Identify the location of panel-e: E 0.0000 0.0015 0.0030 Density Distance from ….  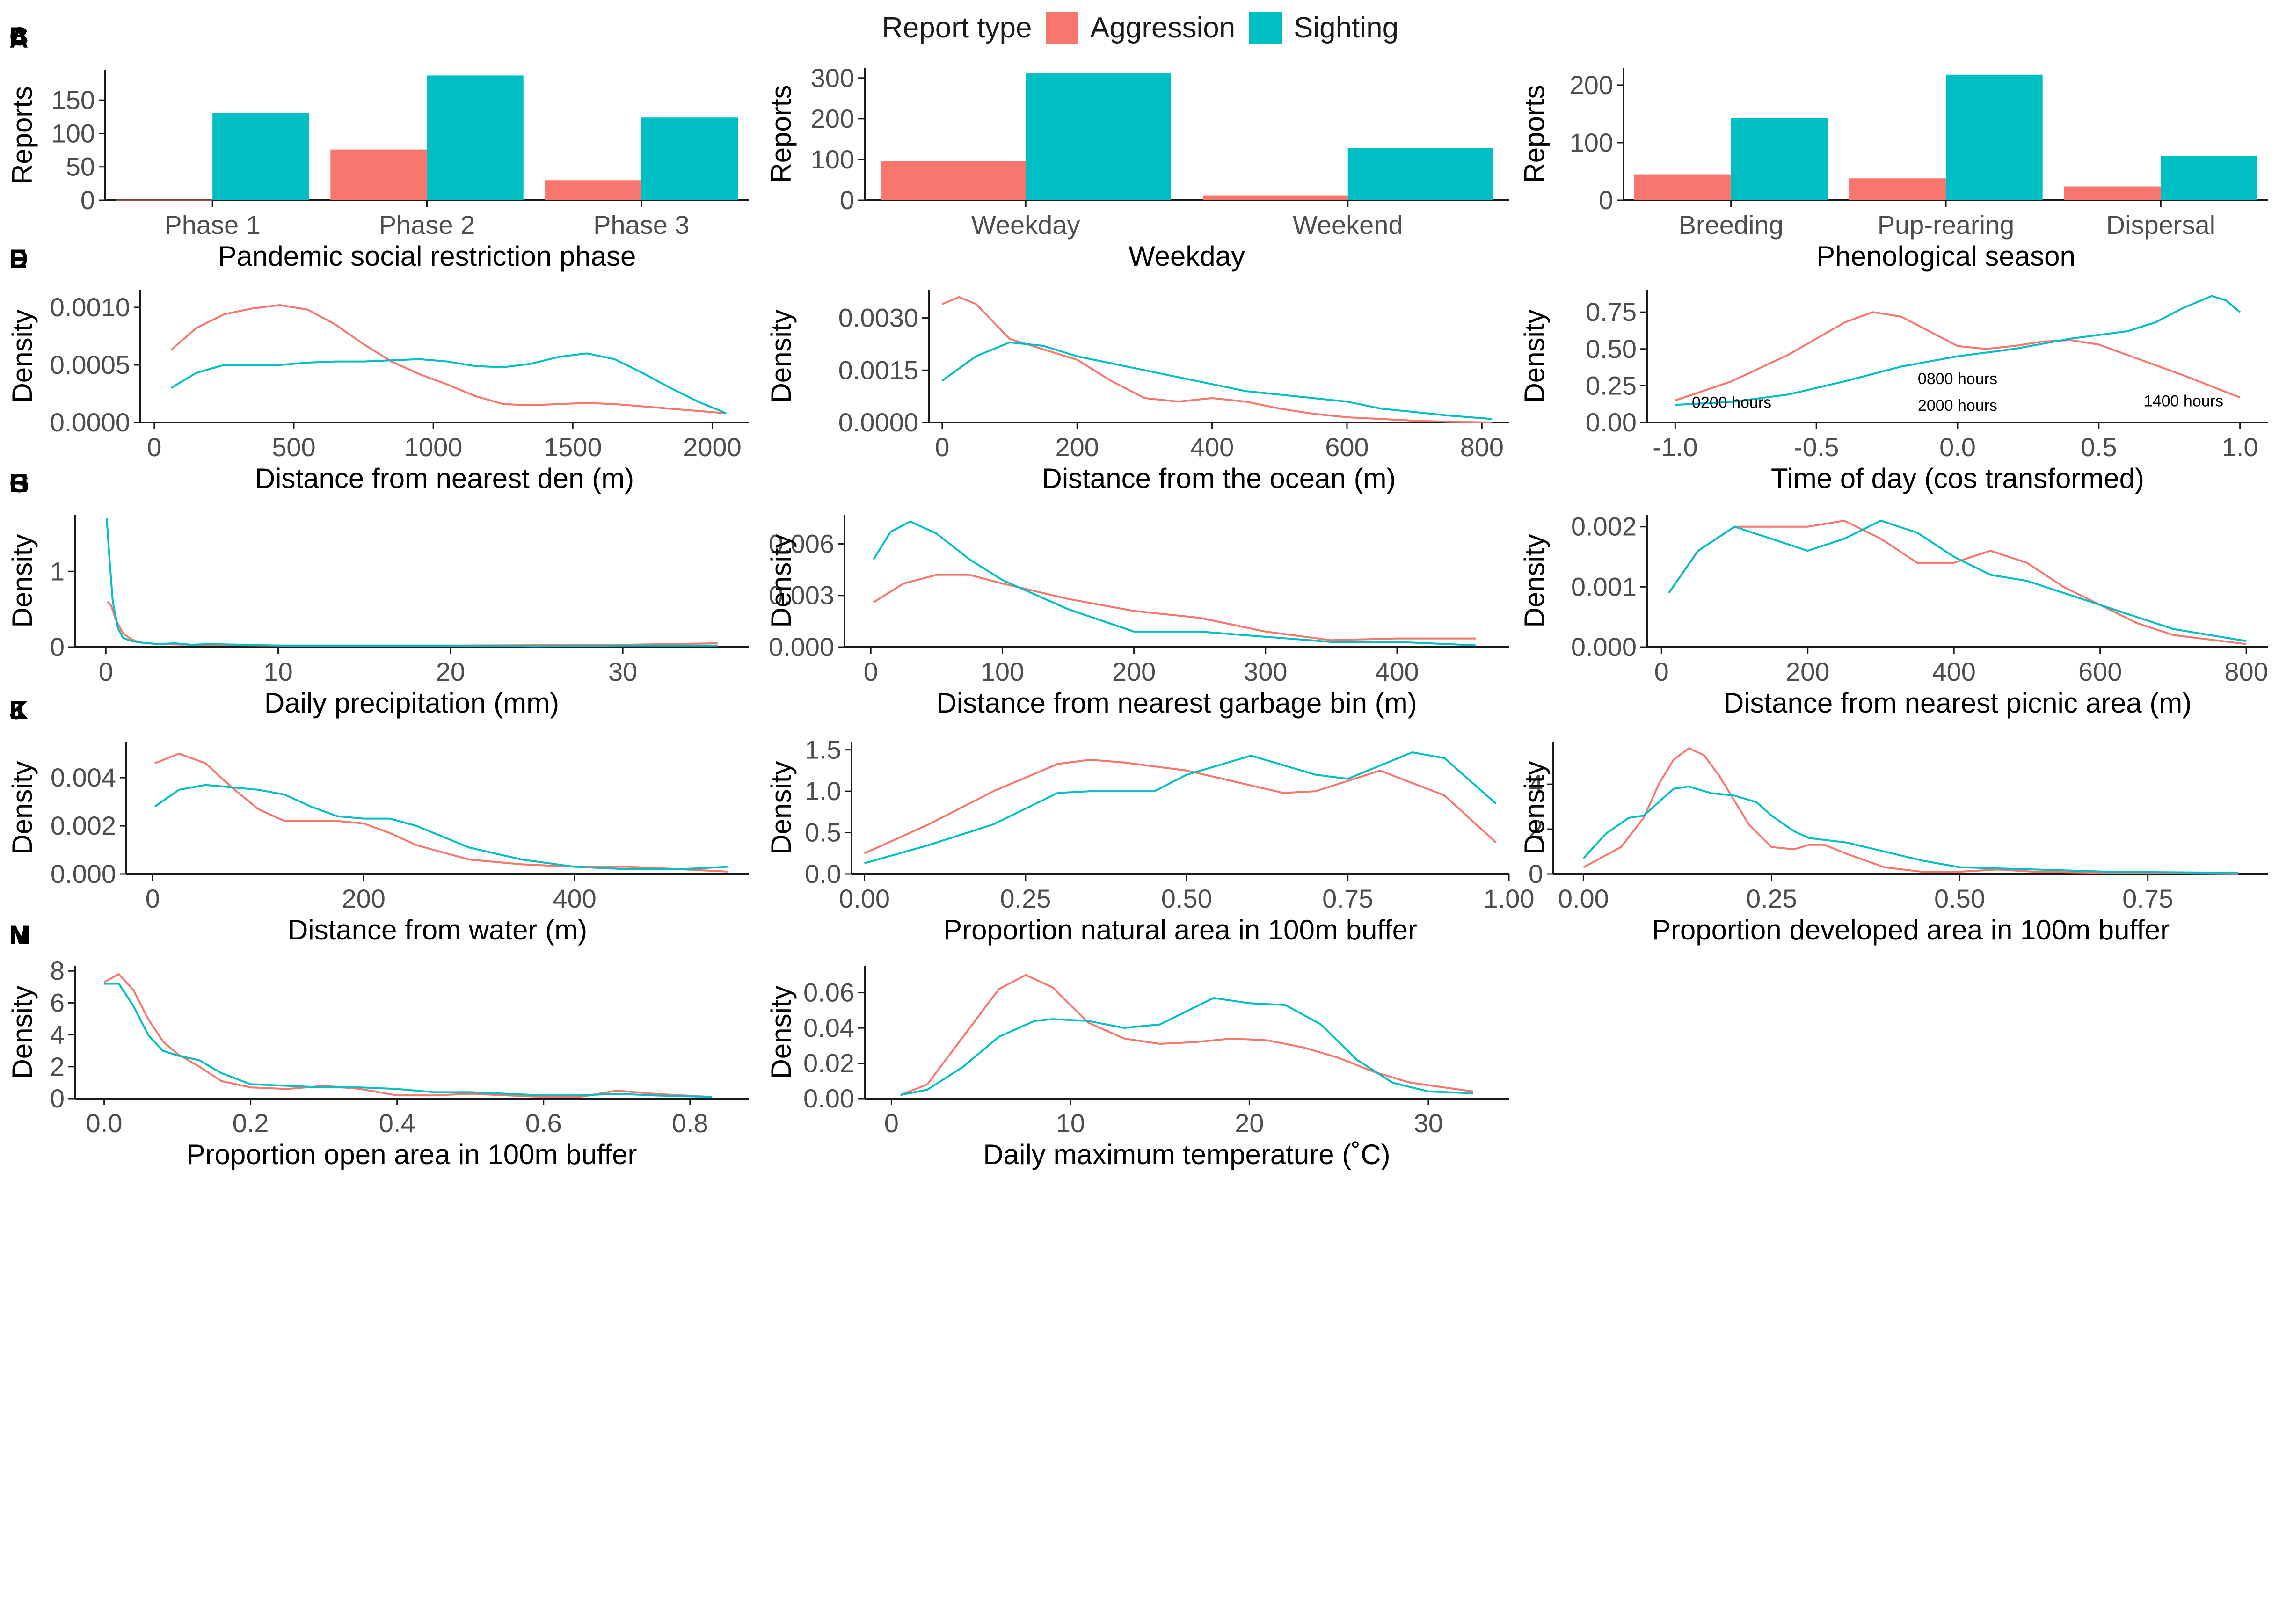
(759, 369).